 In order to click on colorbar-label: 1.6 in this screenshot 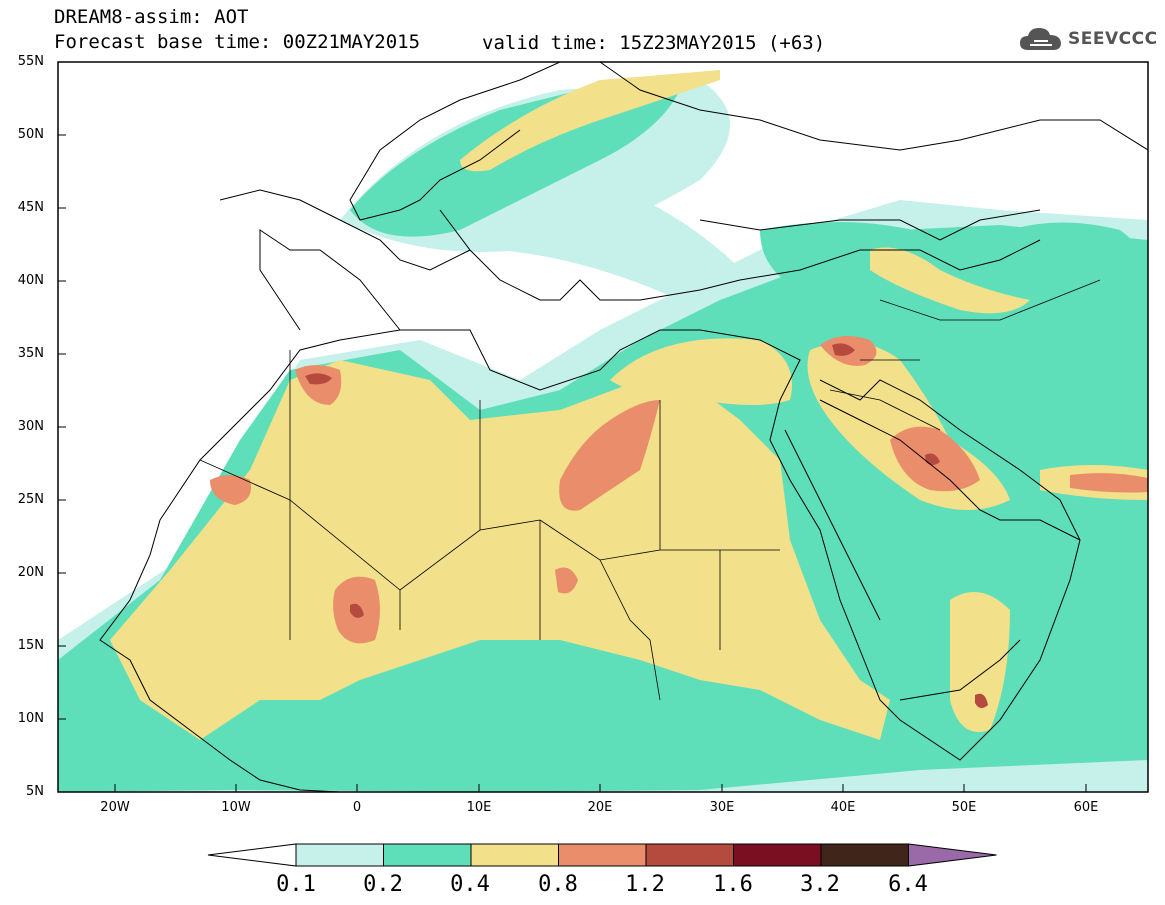, I will do `click(733, 884)`.